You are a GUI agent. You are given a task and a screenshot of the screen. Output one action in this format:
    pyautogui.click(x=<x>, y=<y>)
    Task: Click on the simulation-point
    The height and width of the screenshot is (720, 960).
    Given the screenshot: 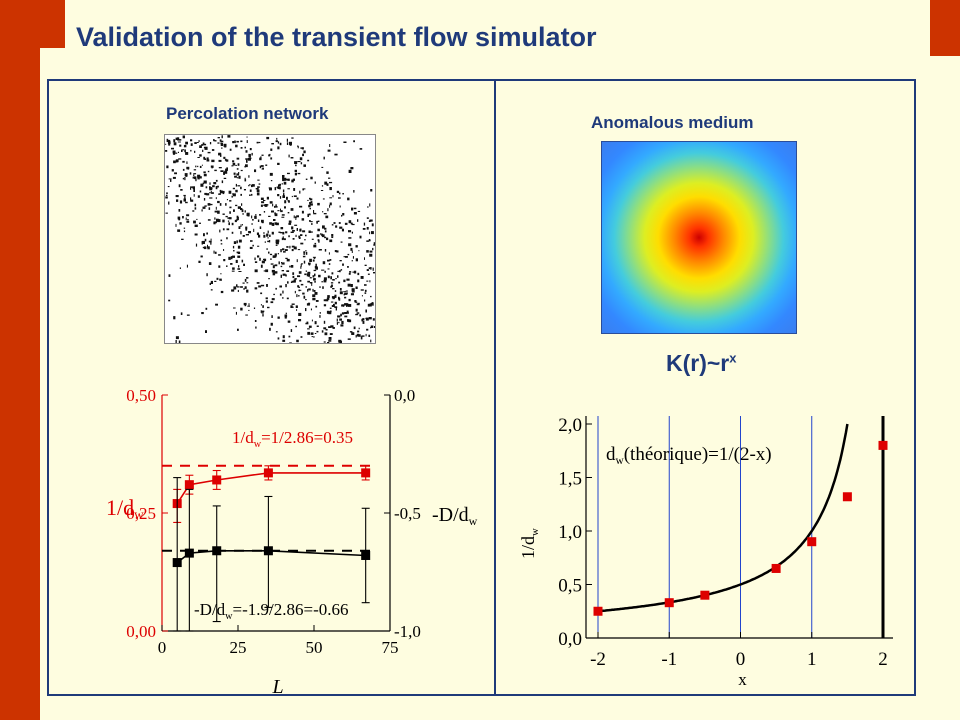 What is the action you would take?
    pyautogui.click(x=705, y=595)
    